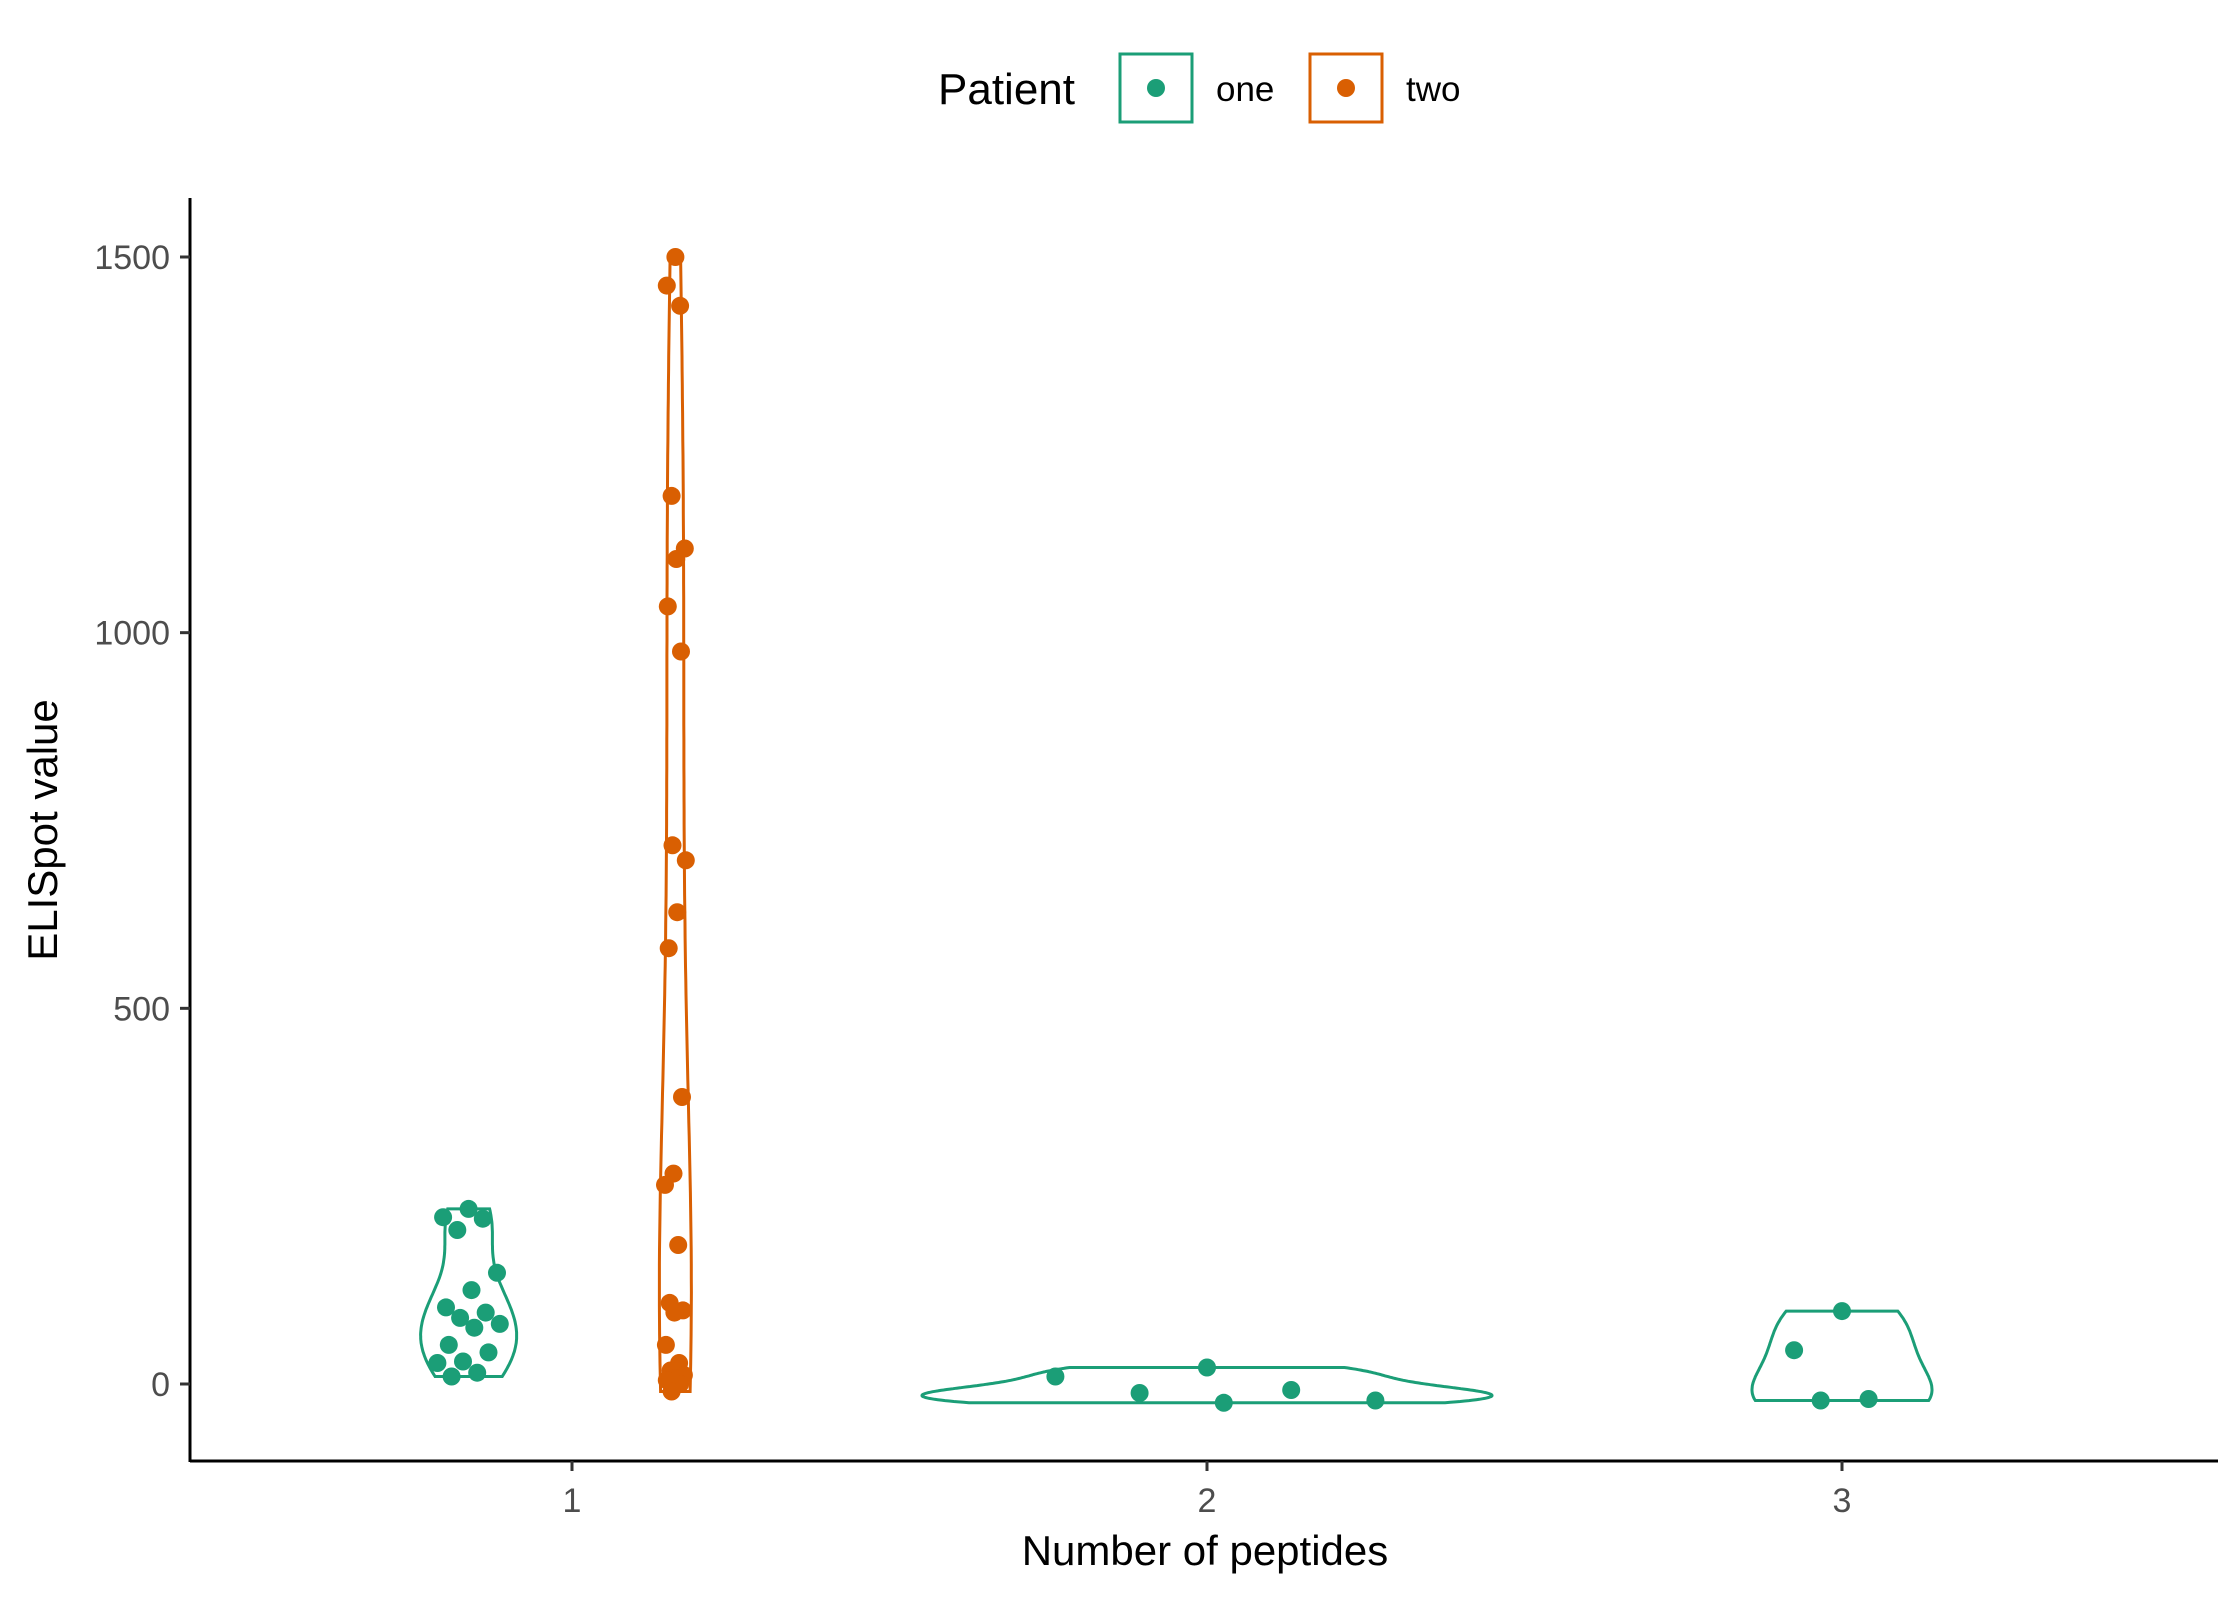  What do you see at coordinates (132, 258) in the screenshot?
I see `y-tick-label: 1500` at bounding box center [132, 258].